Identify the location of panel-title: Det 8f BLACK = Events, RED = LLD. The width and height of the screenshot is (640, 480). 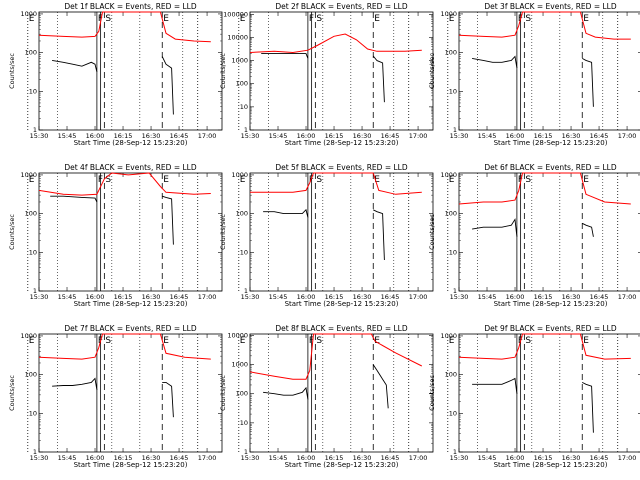
(341, 328).